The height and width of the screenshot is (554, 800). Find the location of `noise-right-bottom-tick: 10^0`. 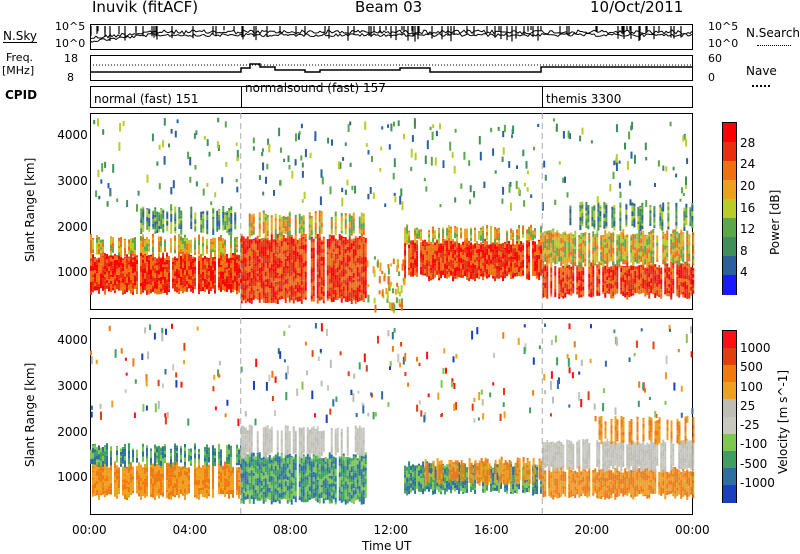

noise-right-bottom-tick: 10^0 is located at coordinates (723, 43).